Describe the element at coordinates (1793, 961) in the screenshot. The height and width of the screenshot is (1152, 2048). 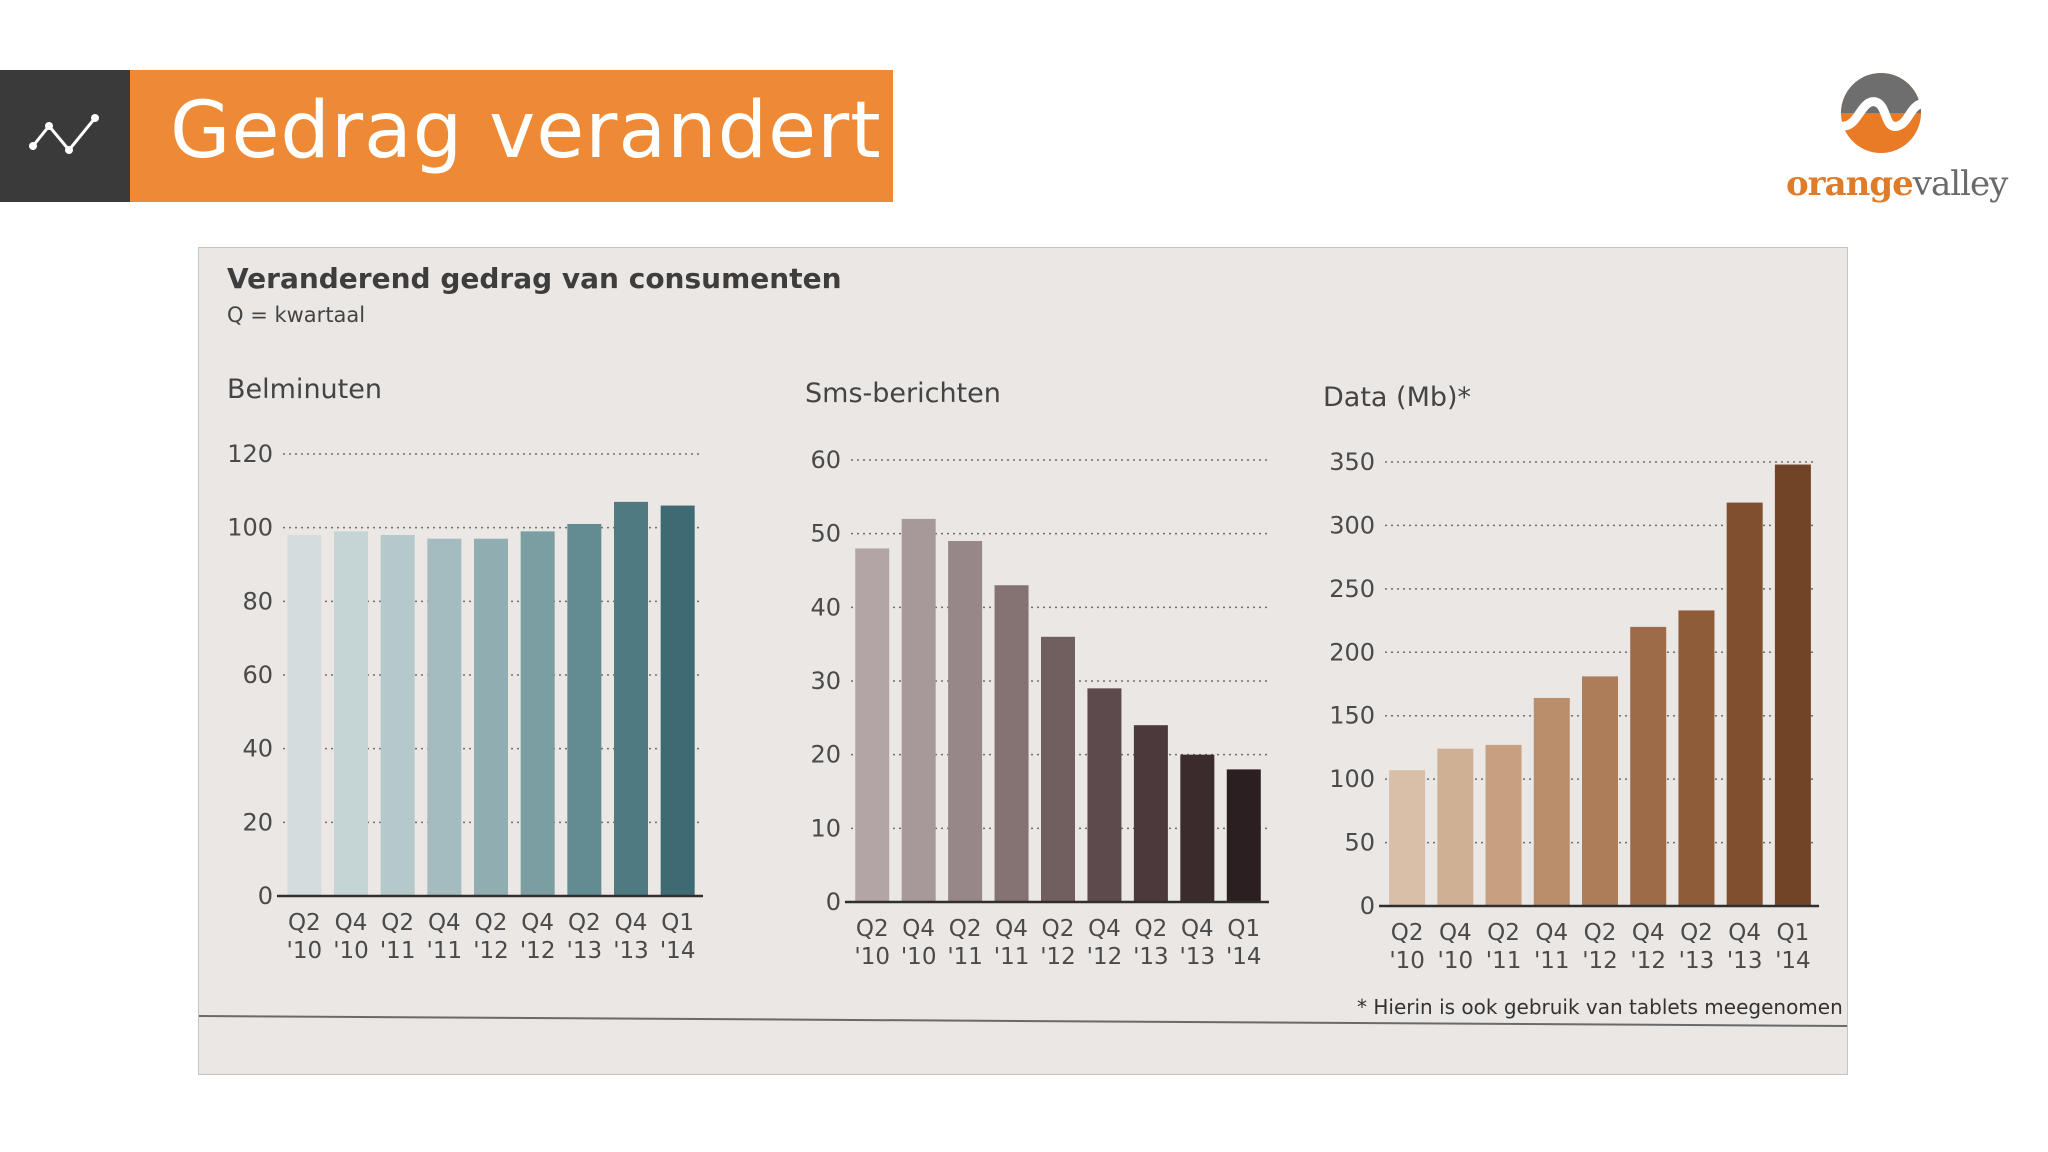
I see `x-tick-label-data: '14` at that location.